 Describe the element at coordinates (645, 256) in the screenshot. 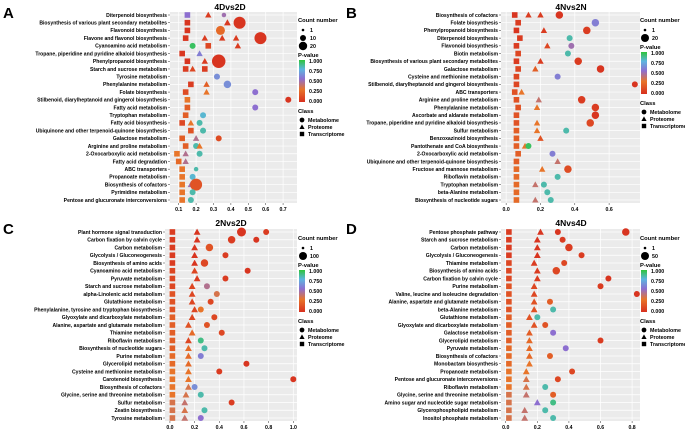

I see `count-legend-dot` at that location.